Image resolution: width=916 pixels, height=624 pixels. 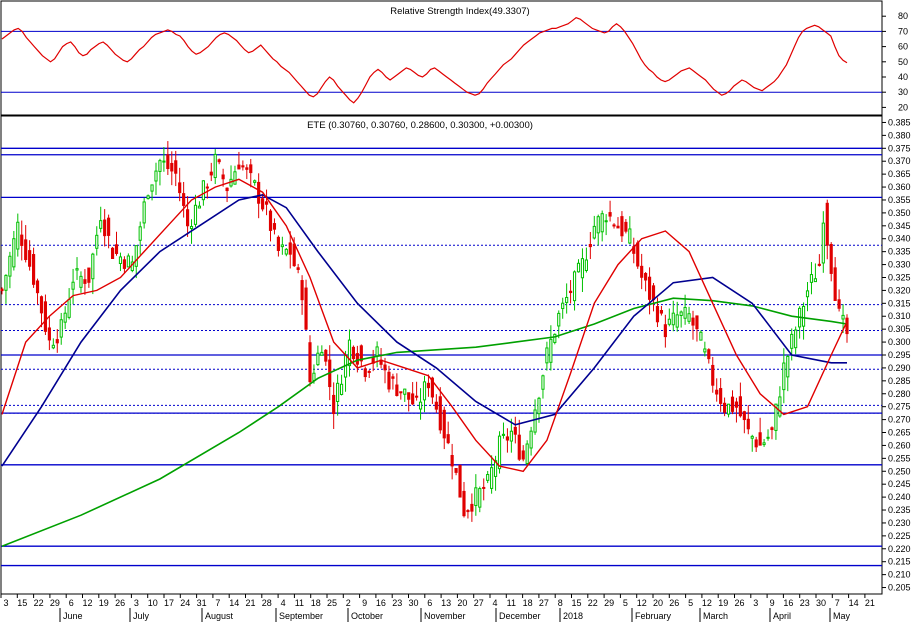 I want to click on x-day-label: 17, so click(x=169, y=603).